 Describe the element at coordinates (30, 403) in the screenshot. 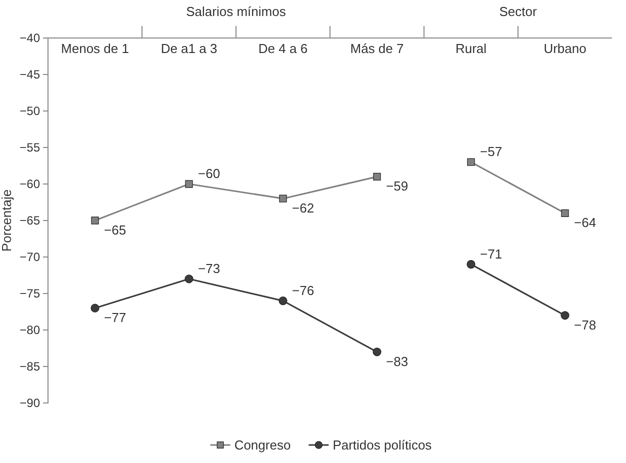

I see `y-tick-label: −90` at that location.